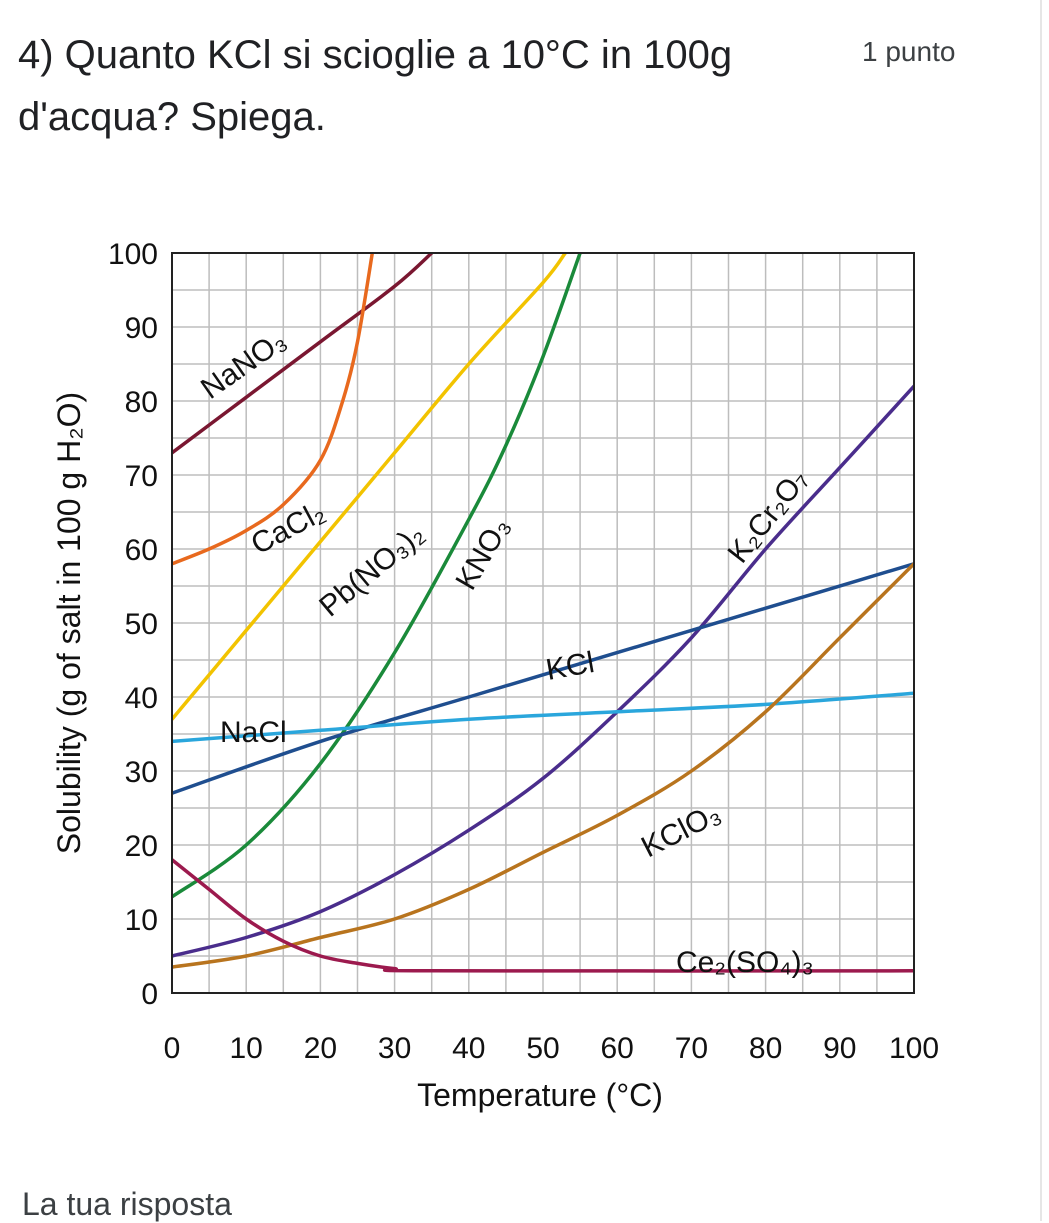 Image resolution: width=1049 pixels, height=1223 pixels. Describe the element at coordinates (394, 1048) in the screenshot. I see `x-tick-label: 30` at that location.